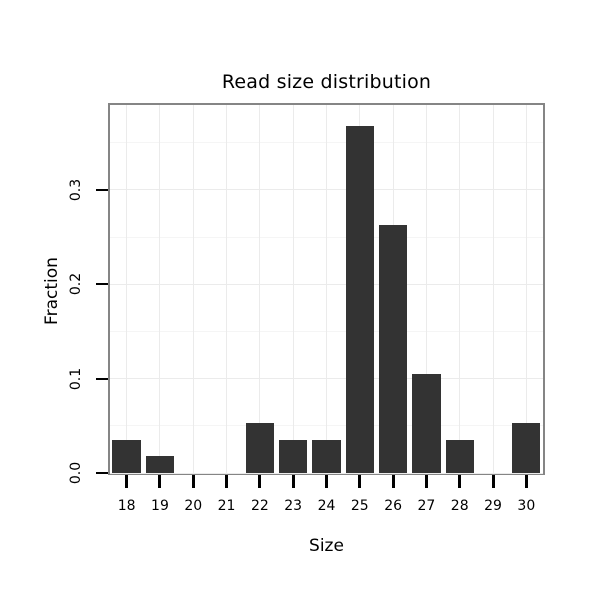 The image size is (600, 600). I want to click on y-tick-label: 0.2, so click(76, 284).